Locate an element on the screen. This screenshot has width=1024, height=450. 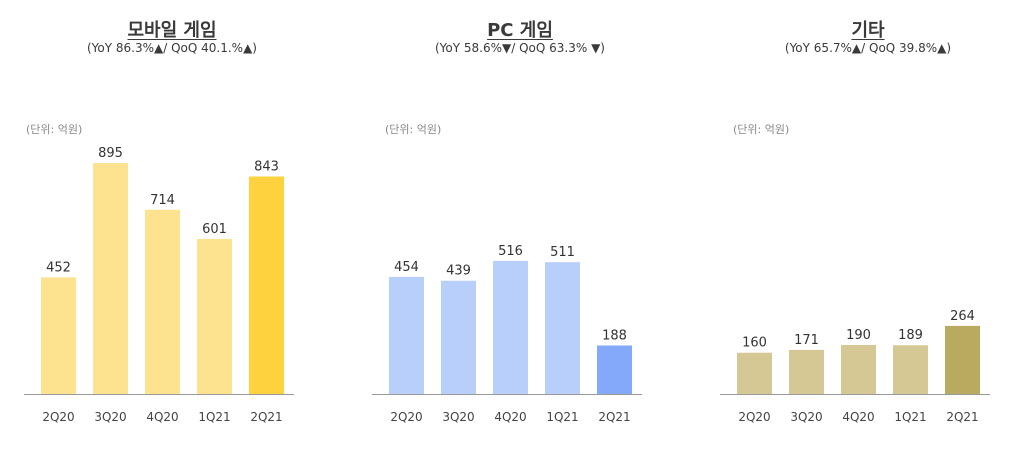
data-label: 601 is located at coordinates (214, 229).